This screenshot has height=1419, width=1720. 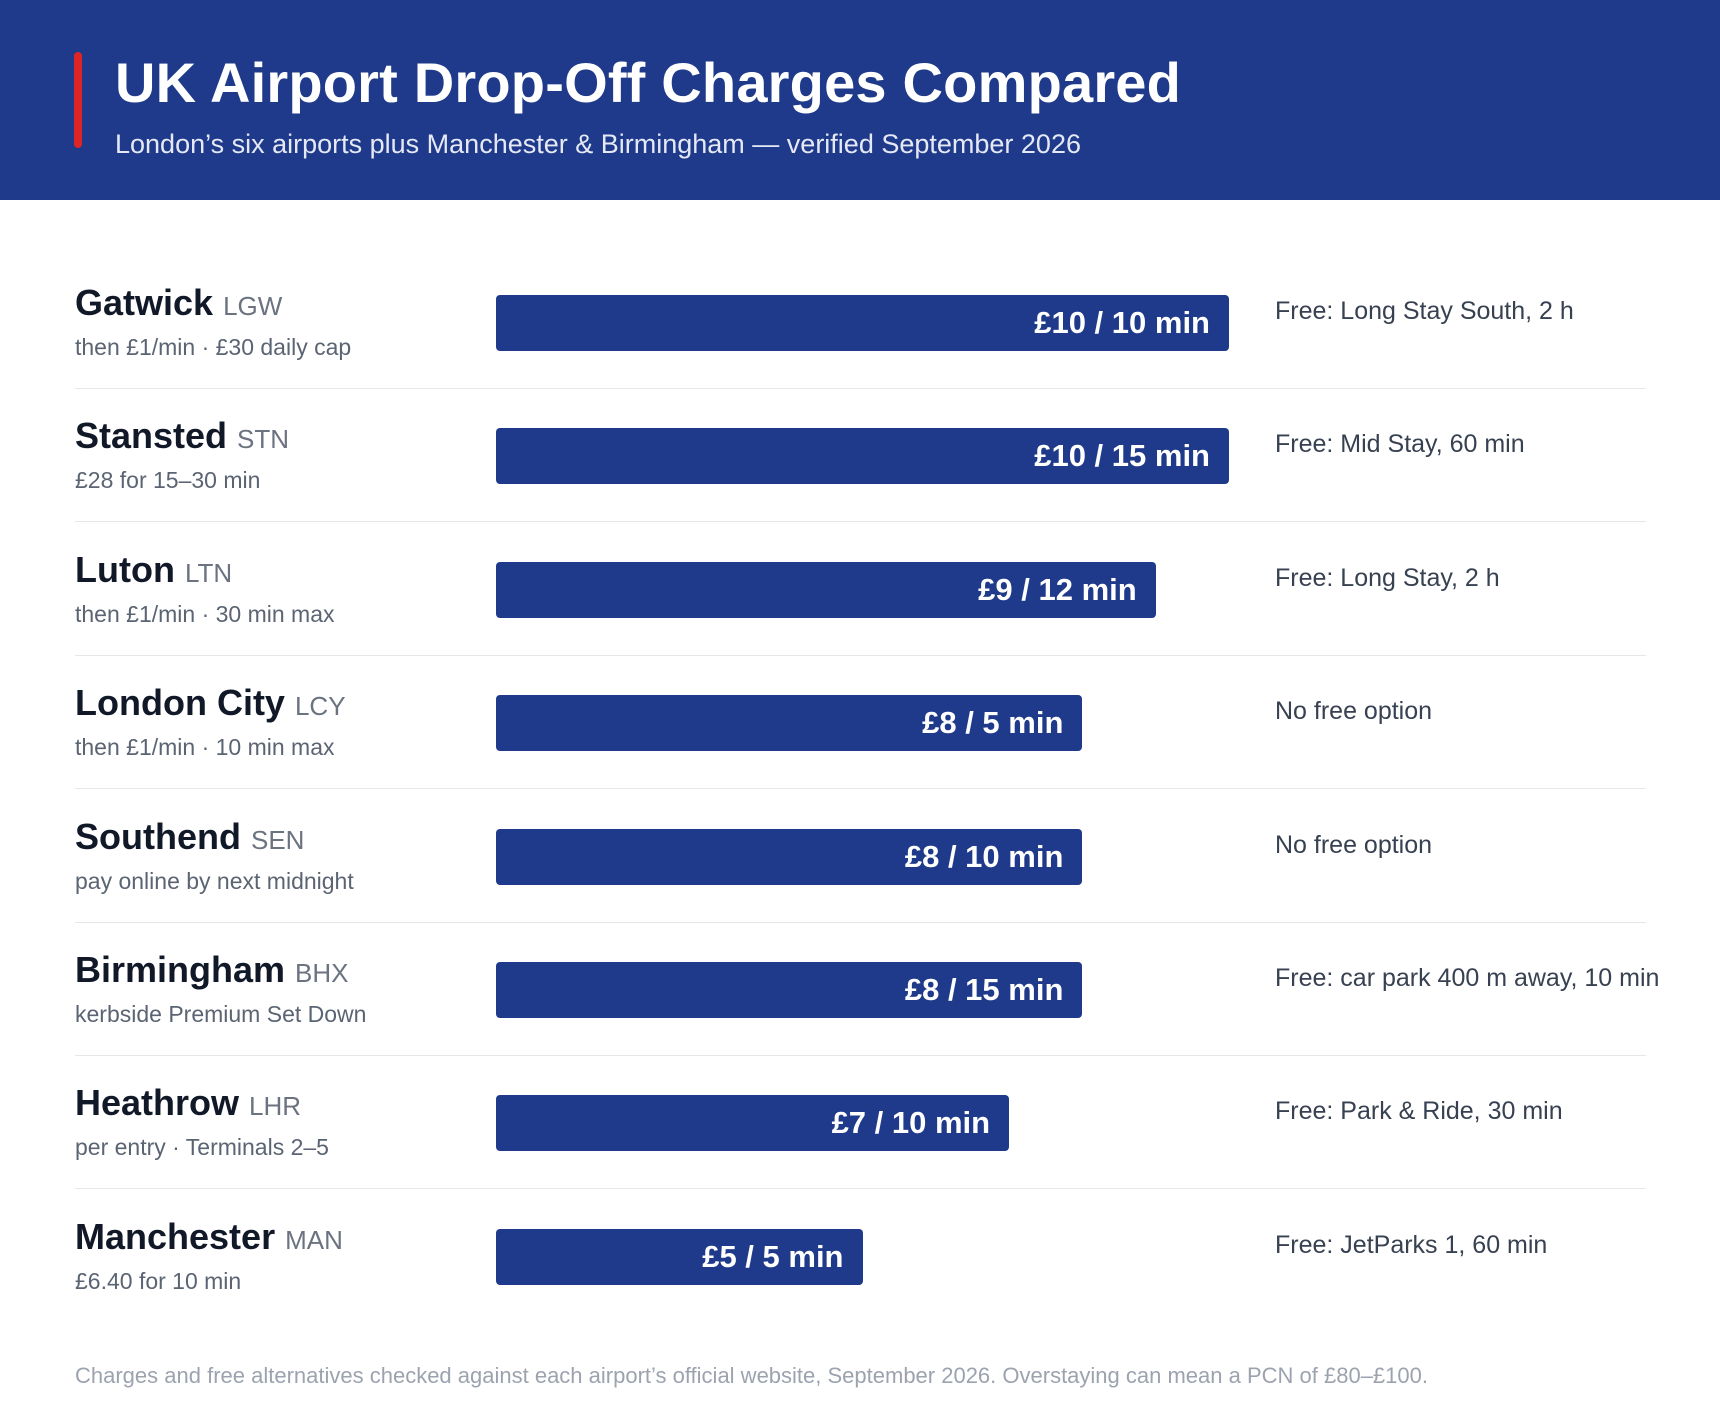 I want to click on airport-name: Heathrow LHR, so click(x=188, y=1103).